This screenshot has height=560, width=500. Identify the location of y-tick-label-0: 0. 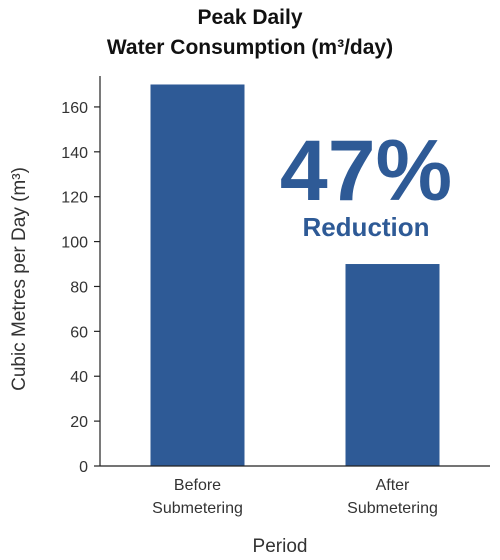
(83, 467).